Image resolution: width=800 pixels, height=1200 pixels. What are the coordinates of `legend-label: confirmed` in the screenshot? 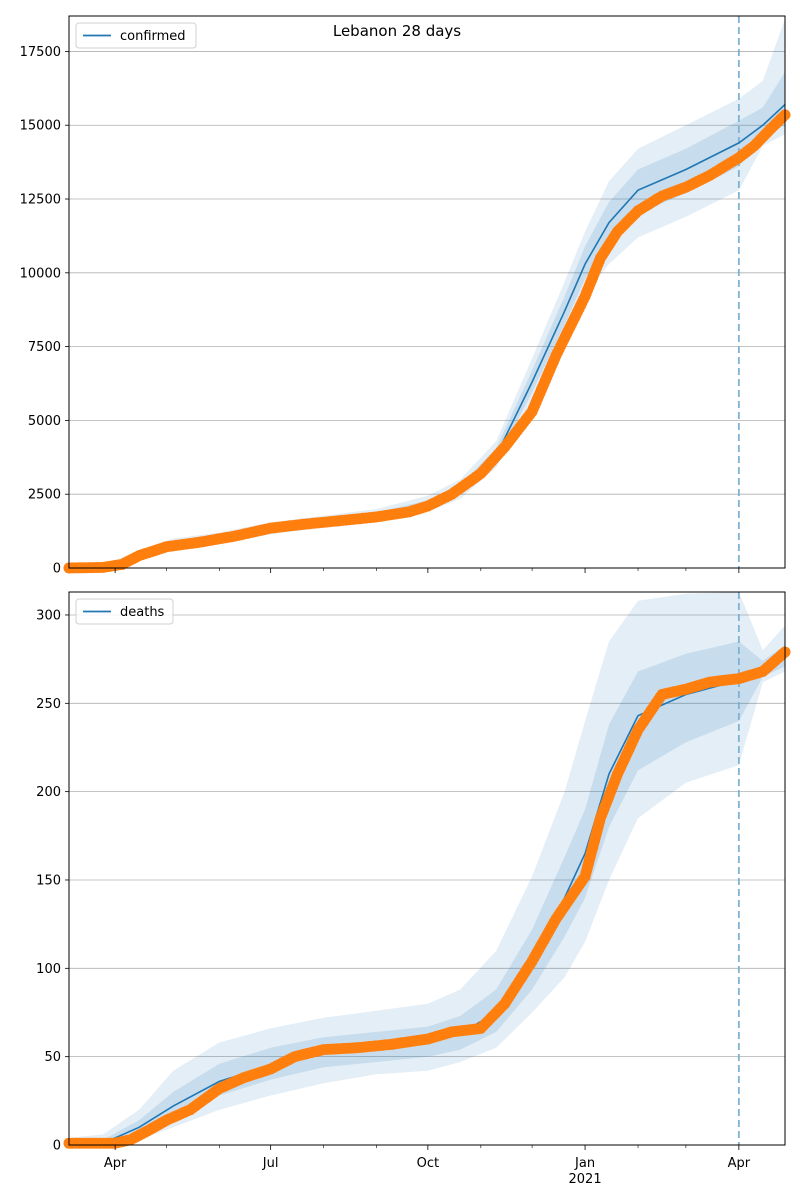 It's located at (153, 36).